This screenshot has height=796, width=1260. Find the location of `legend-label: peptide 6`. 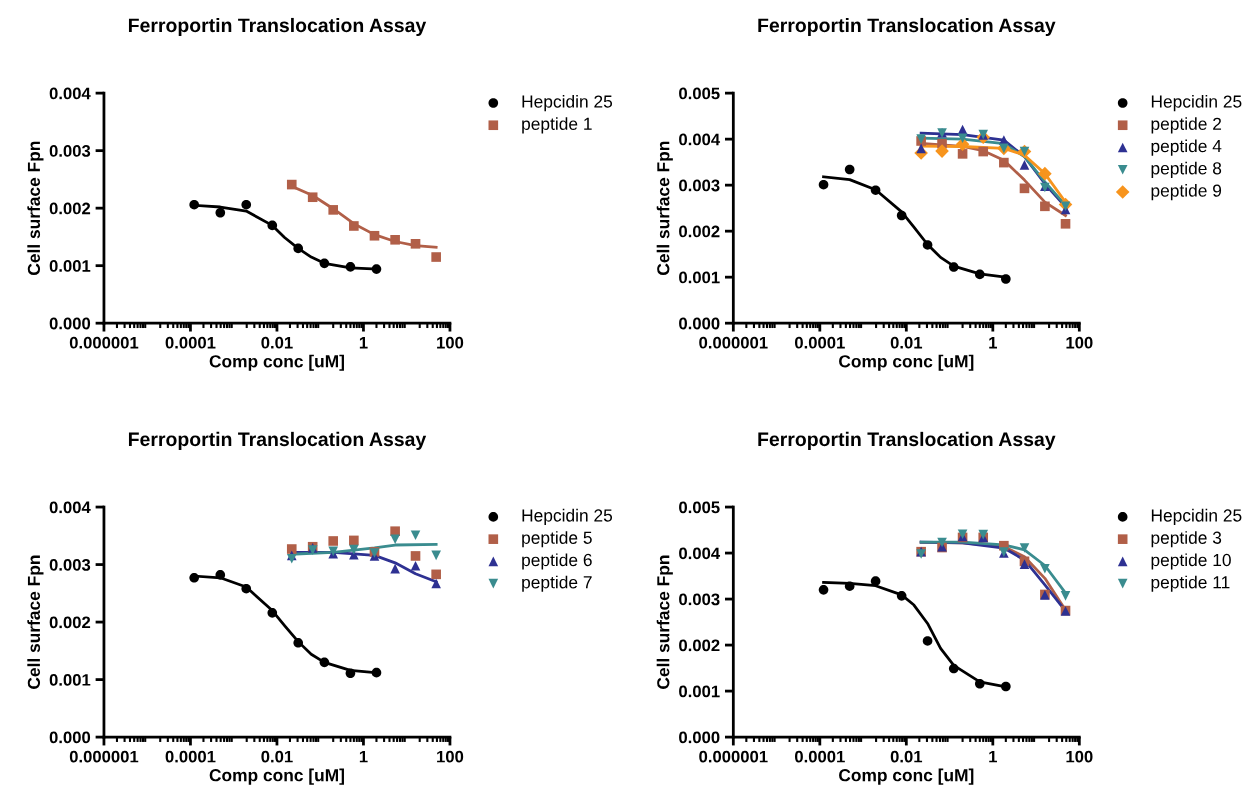

legend-label: peptide 6 is located at coordinates (557, 561).